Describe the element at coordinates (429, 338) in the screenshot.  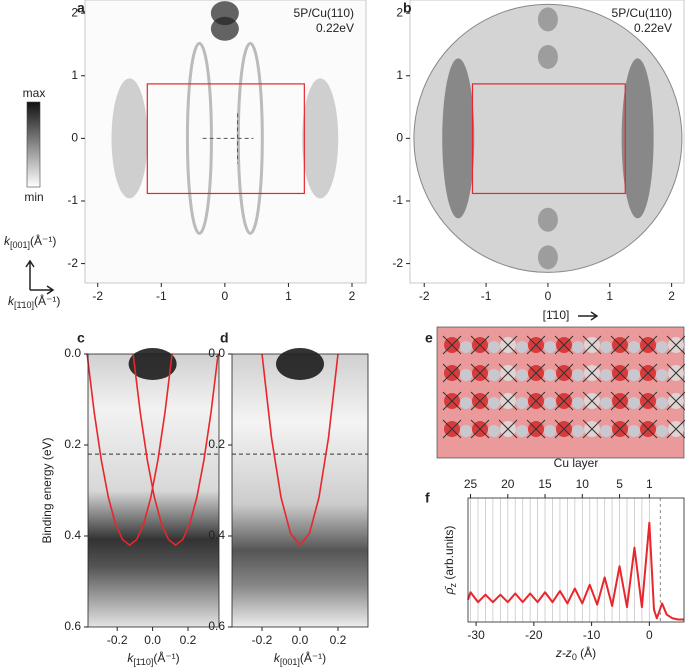
I see `panel-label: e` at that location.